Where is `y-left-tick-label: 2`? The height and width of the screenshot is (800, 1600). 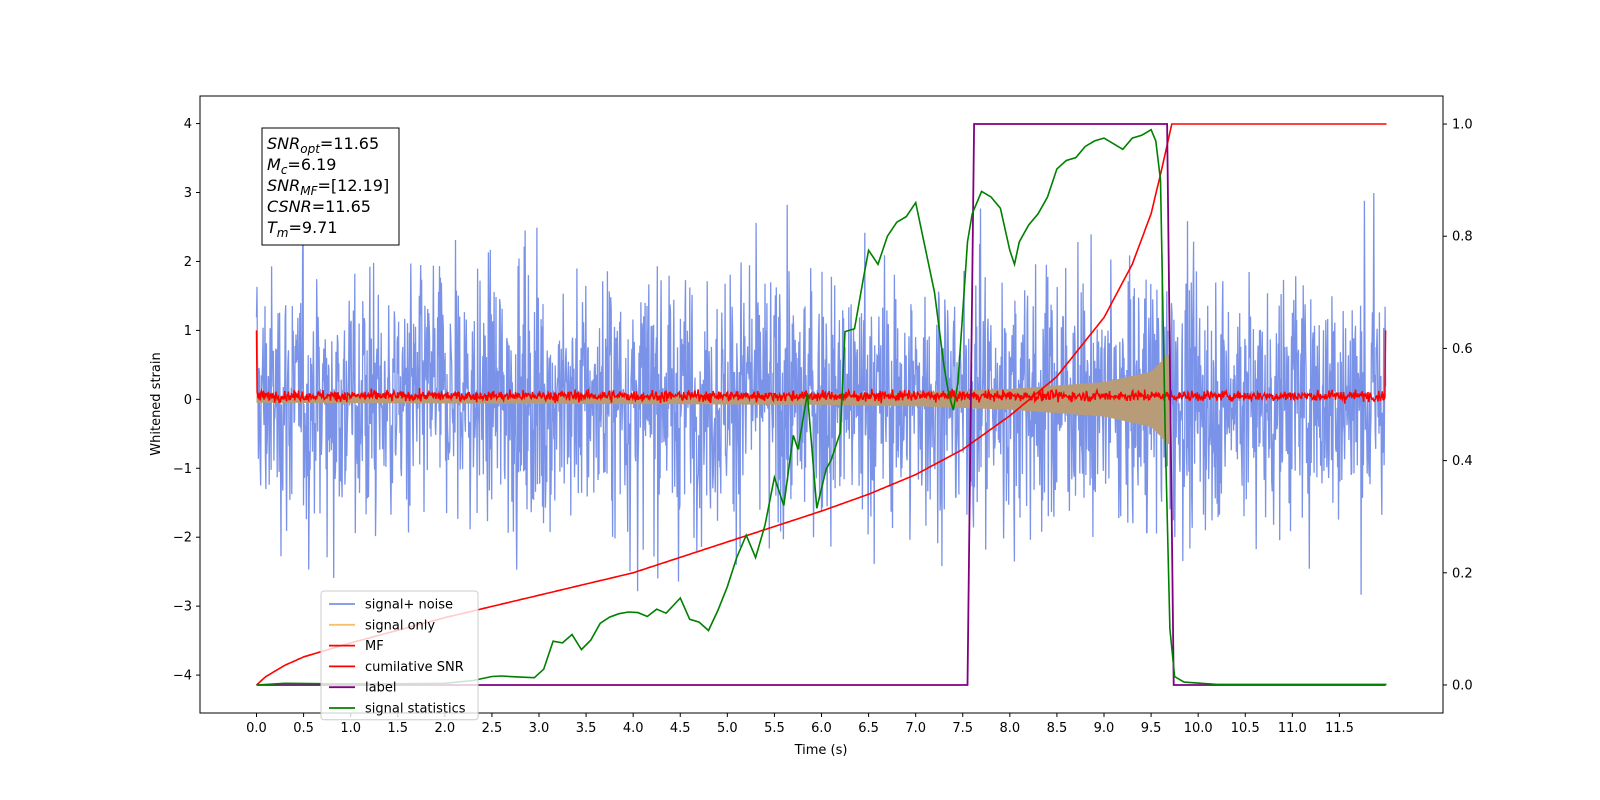 y-left-tick-label: 2 is located at coordinates (188, 262).